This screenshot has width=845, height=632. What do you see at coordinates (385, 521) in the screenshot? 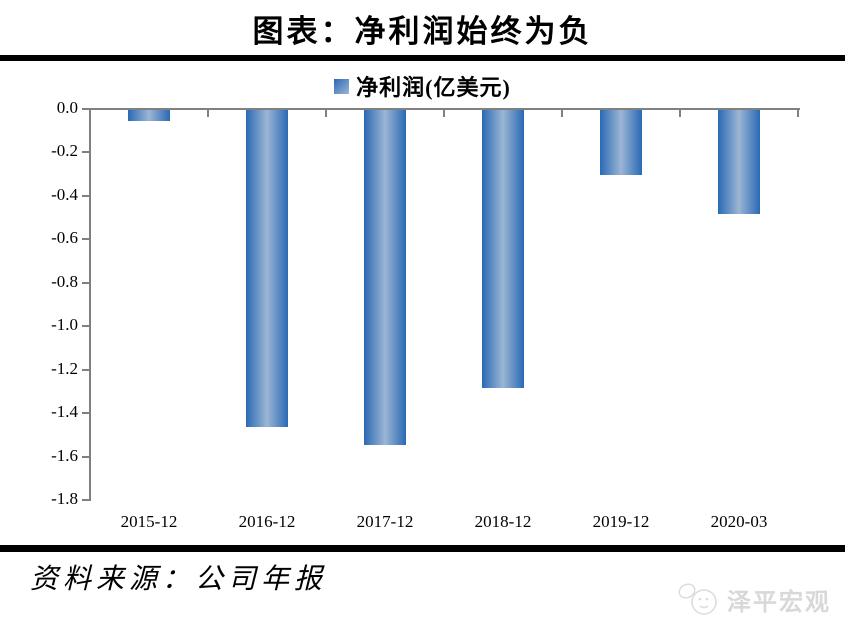
I see `x-axis-label: 2017-12` at bounding box center [385, 521].